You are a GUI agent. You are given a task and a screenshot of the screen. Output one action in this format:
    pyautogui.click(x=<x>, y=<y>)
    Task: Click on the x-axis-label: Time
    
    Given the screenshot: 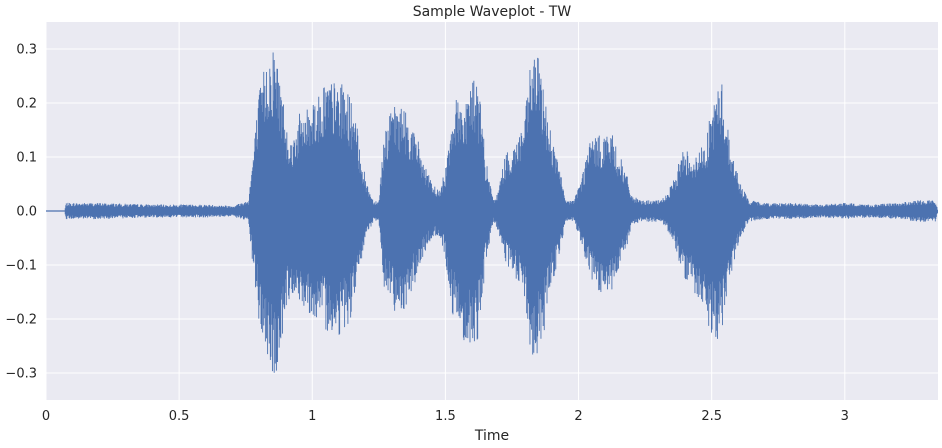 What is the action you would take?
    pyautogui.click(x=491, y=436)
    